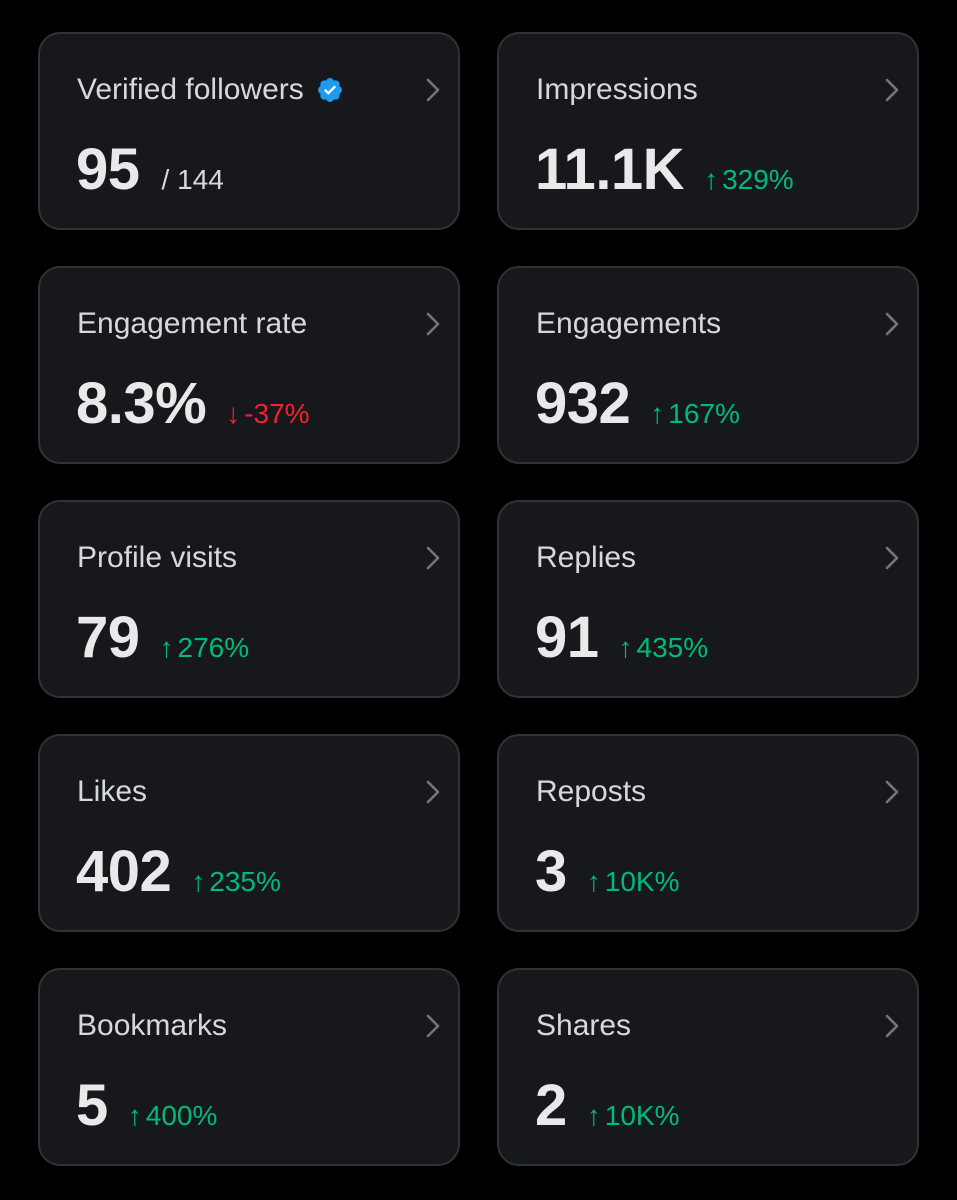  What do you see at coordinates (637, 404) in the screenshot?
I see `value-row: 932 ↑ 167%` at bounding box center [637, 404].